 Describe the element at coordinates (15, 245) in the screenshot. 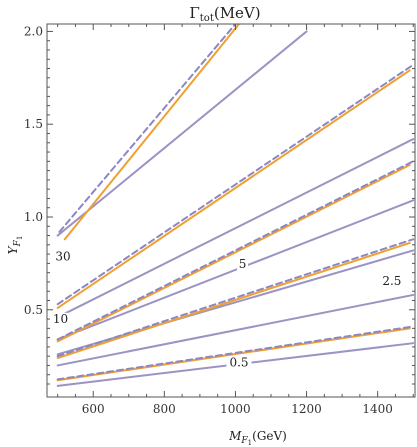

I see `y-axis-label: YF1` at that location.